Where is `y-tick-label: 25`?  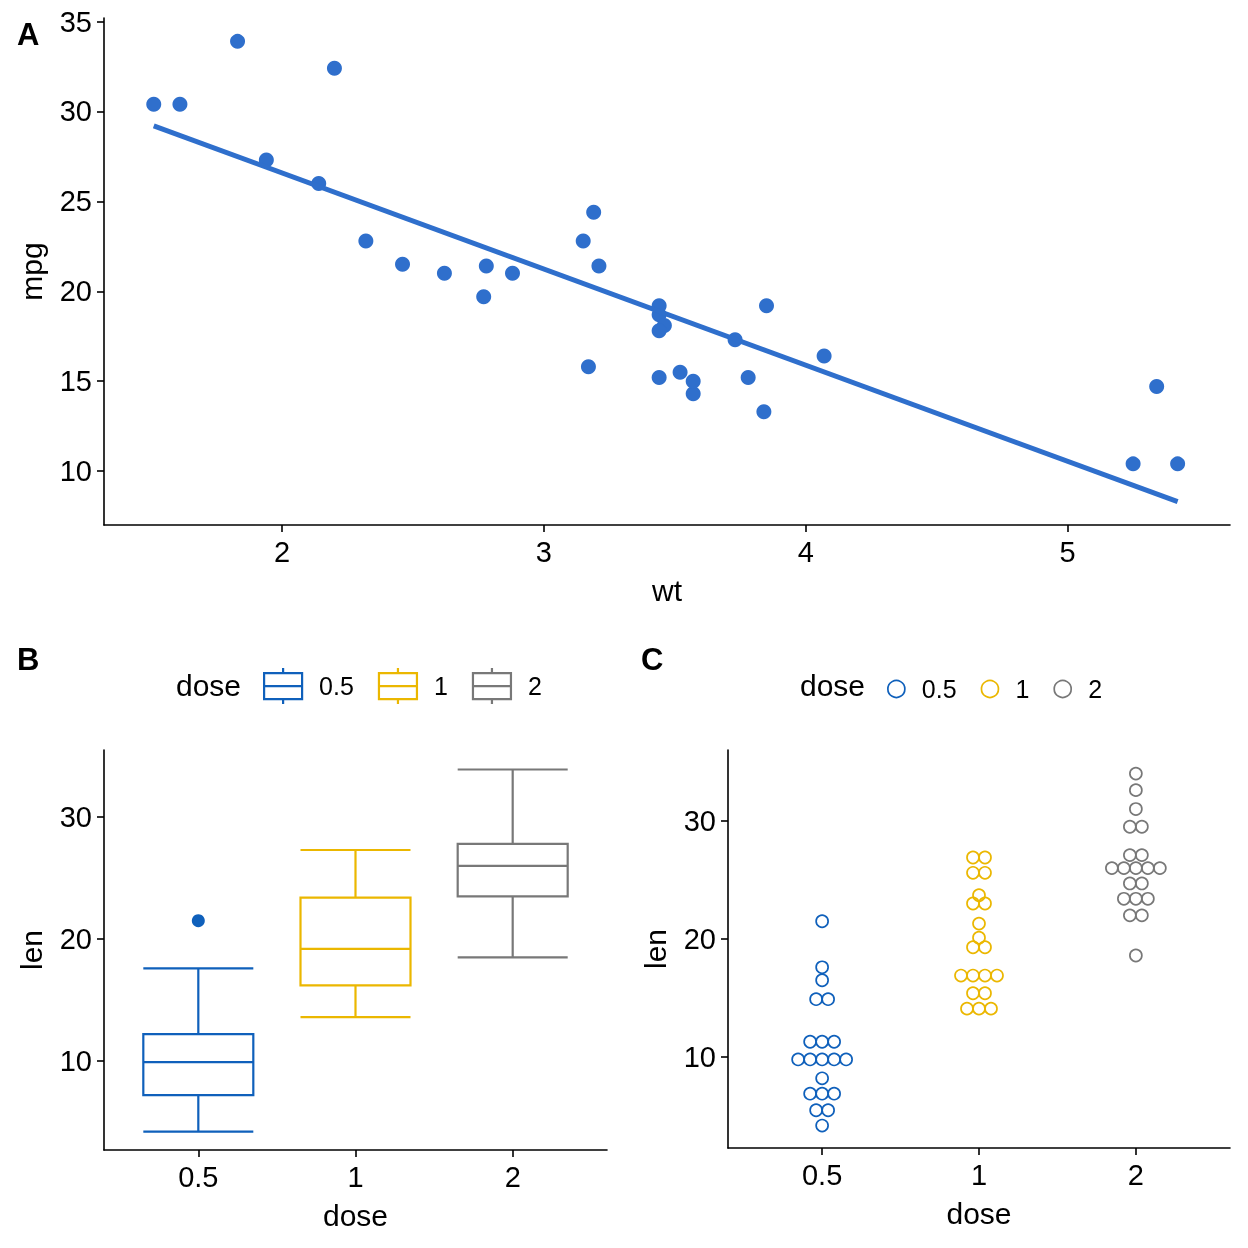
y-tick-label: 25 is located at coordinates (75, 201).